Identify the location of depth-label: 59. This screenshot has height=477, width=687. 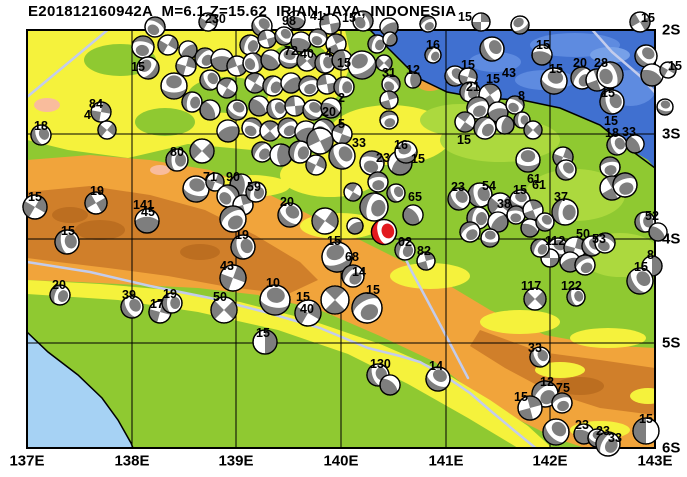
(254, 187).